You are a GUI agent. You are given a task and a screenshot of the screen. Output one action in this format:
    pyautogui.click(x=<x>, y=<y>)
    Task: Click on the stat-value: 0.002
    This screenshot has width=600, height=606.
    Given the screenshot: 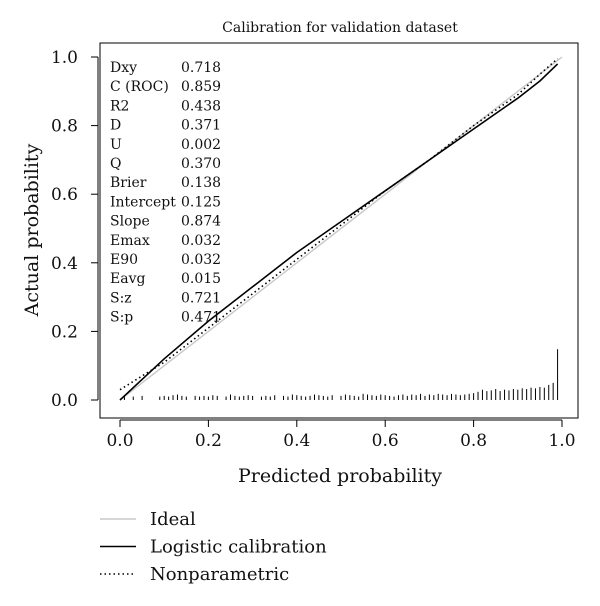 What is the action you would take?
    pyautogui.click(x=201, y=145)
    